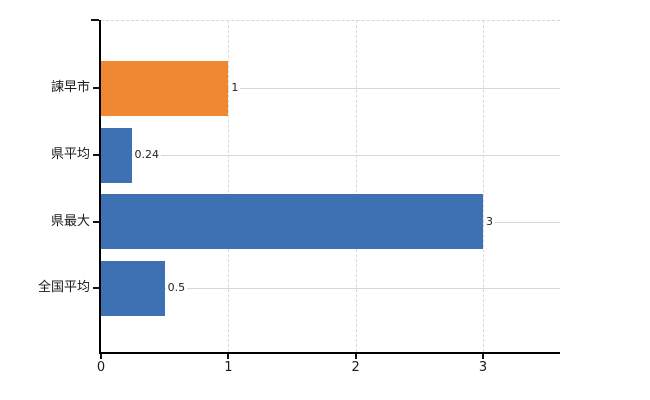 The height and width of the screenshot is (400, 650). What do you see at coordinates (228, 367) in the screenshot?
I see `x-tick-label: 1` at bounding box center [228, 367].